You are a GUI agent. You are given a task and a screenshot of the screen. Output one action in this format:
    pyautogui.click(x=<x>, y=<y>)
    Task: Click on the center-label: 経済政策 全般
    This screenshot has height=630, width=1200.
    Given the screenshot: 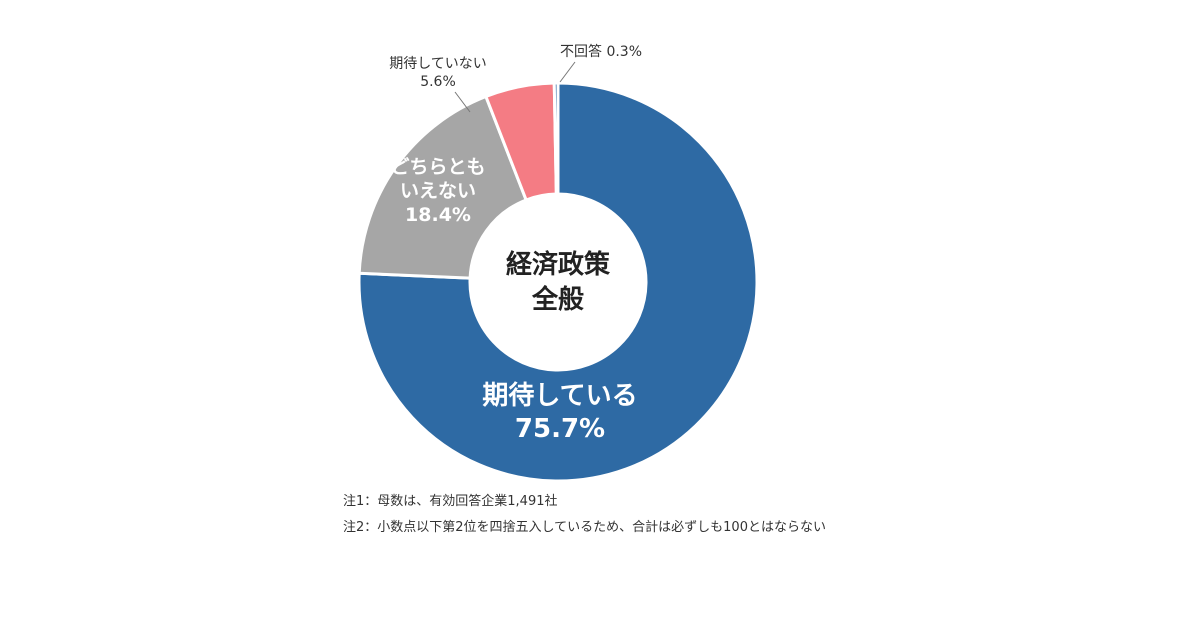 What is the action you would take?
    pyautogui.click(x=558, y=283)
    